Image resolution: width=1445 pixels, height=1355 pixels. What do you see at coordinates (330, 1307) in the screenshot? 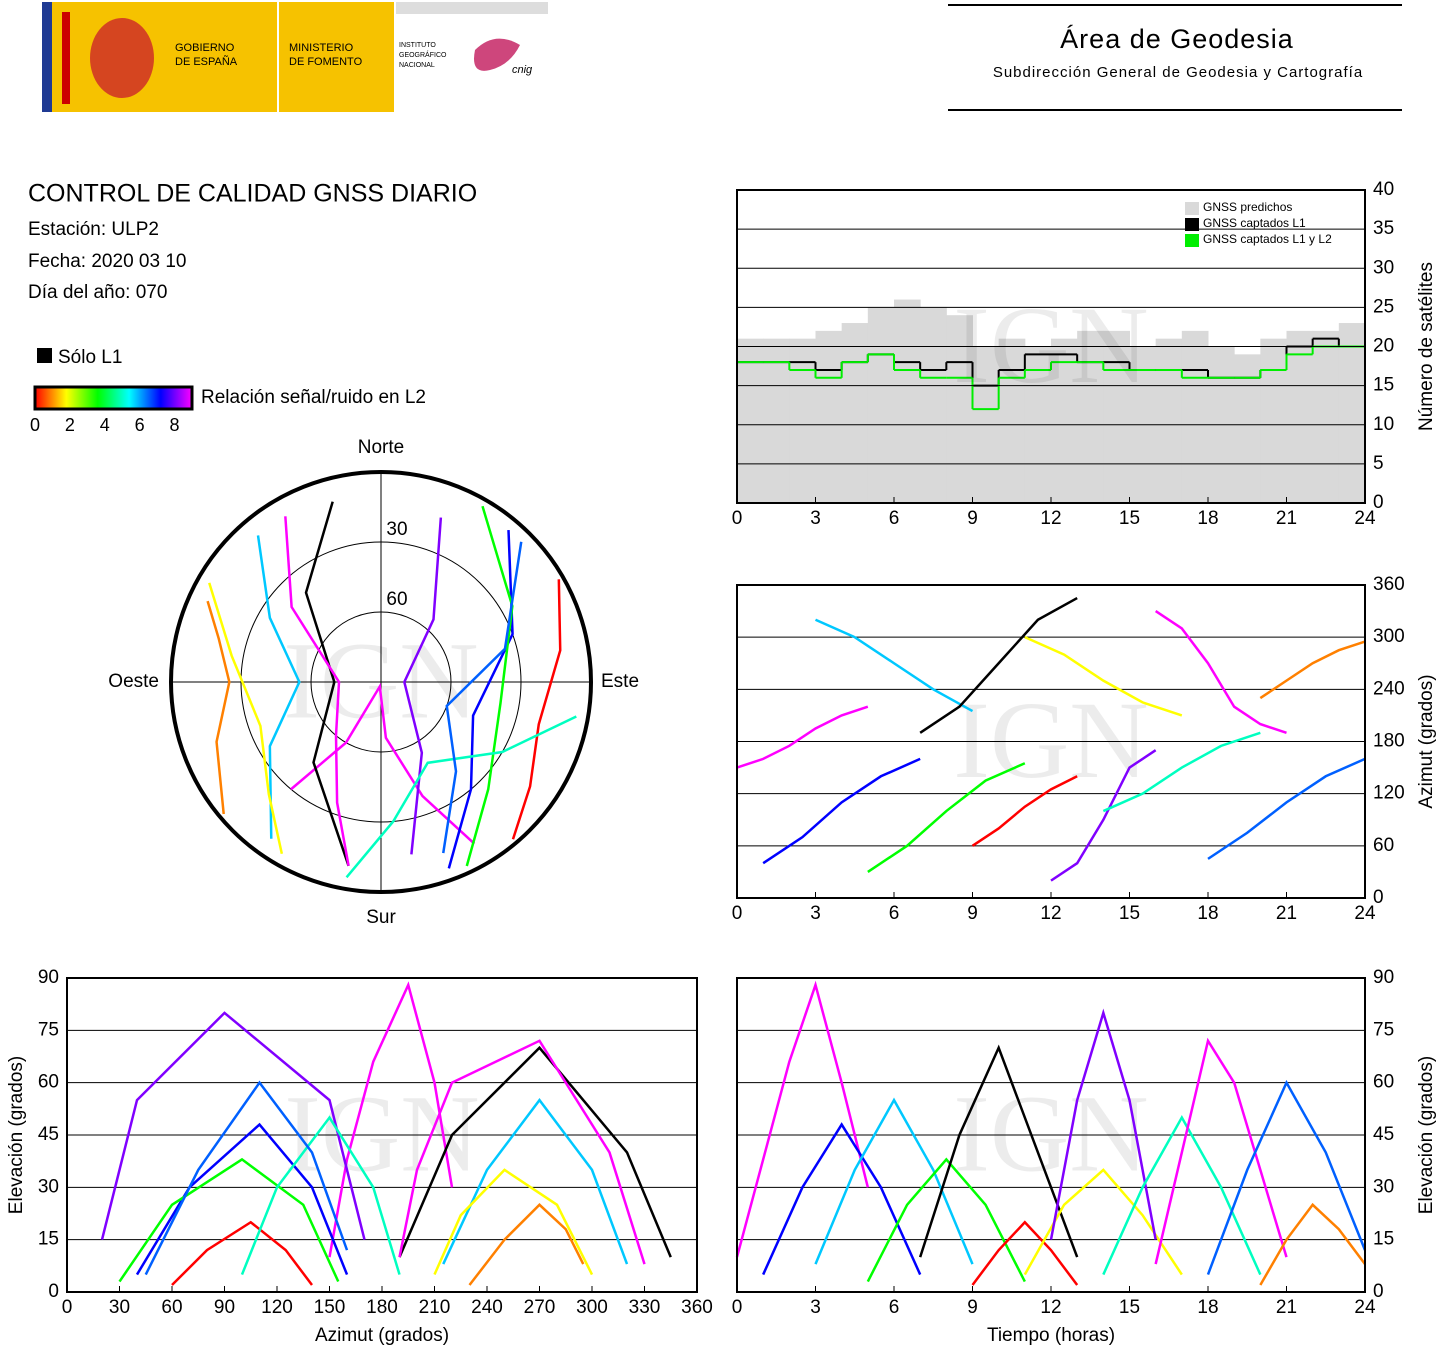
I see `x-tick-label: 150` at bounding box center [330, 1307].